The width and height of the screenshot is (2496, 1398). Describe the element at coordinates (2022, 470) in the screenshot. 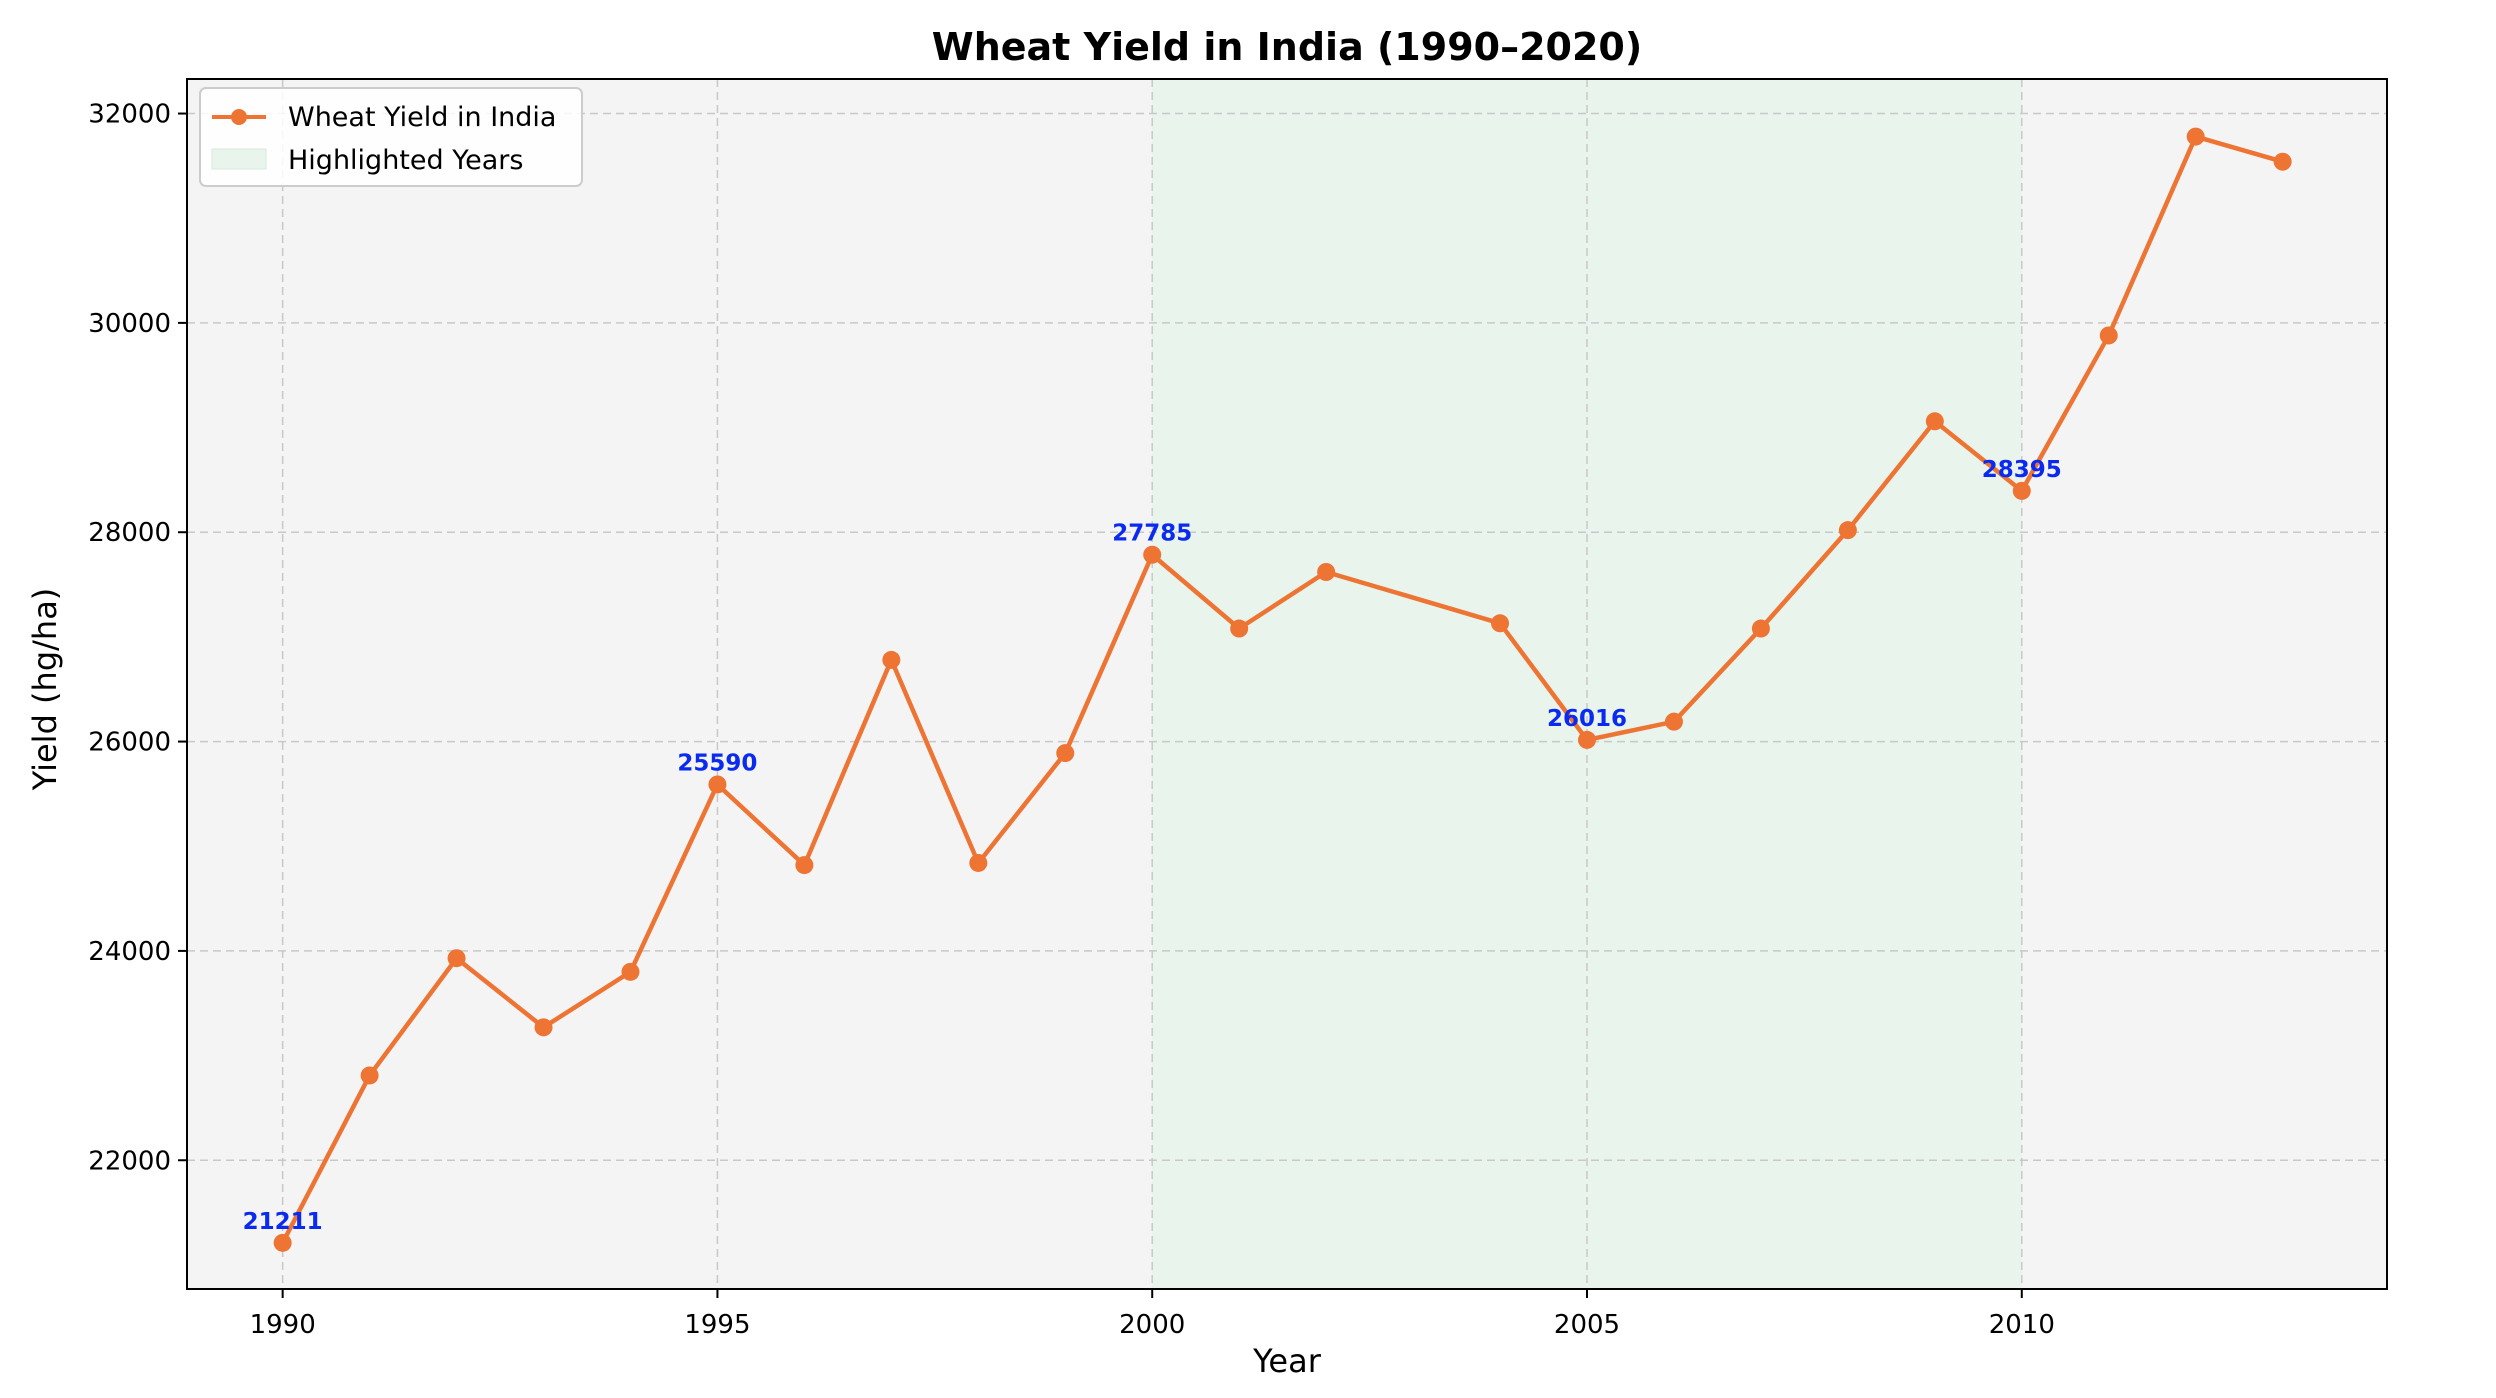

I see `data-label: 28395` at that location.